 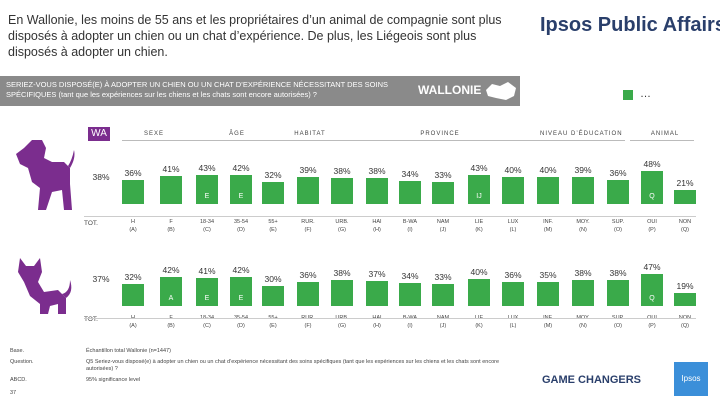 I want to click on category-label: NAM (J), so click(x=443, y=322).